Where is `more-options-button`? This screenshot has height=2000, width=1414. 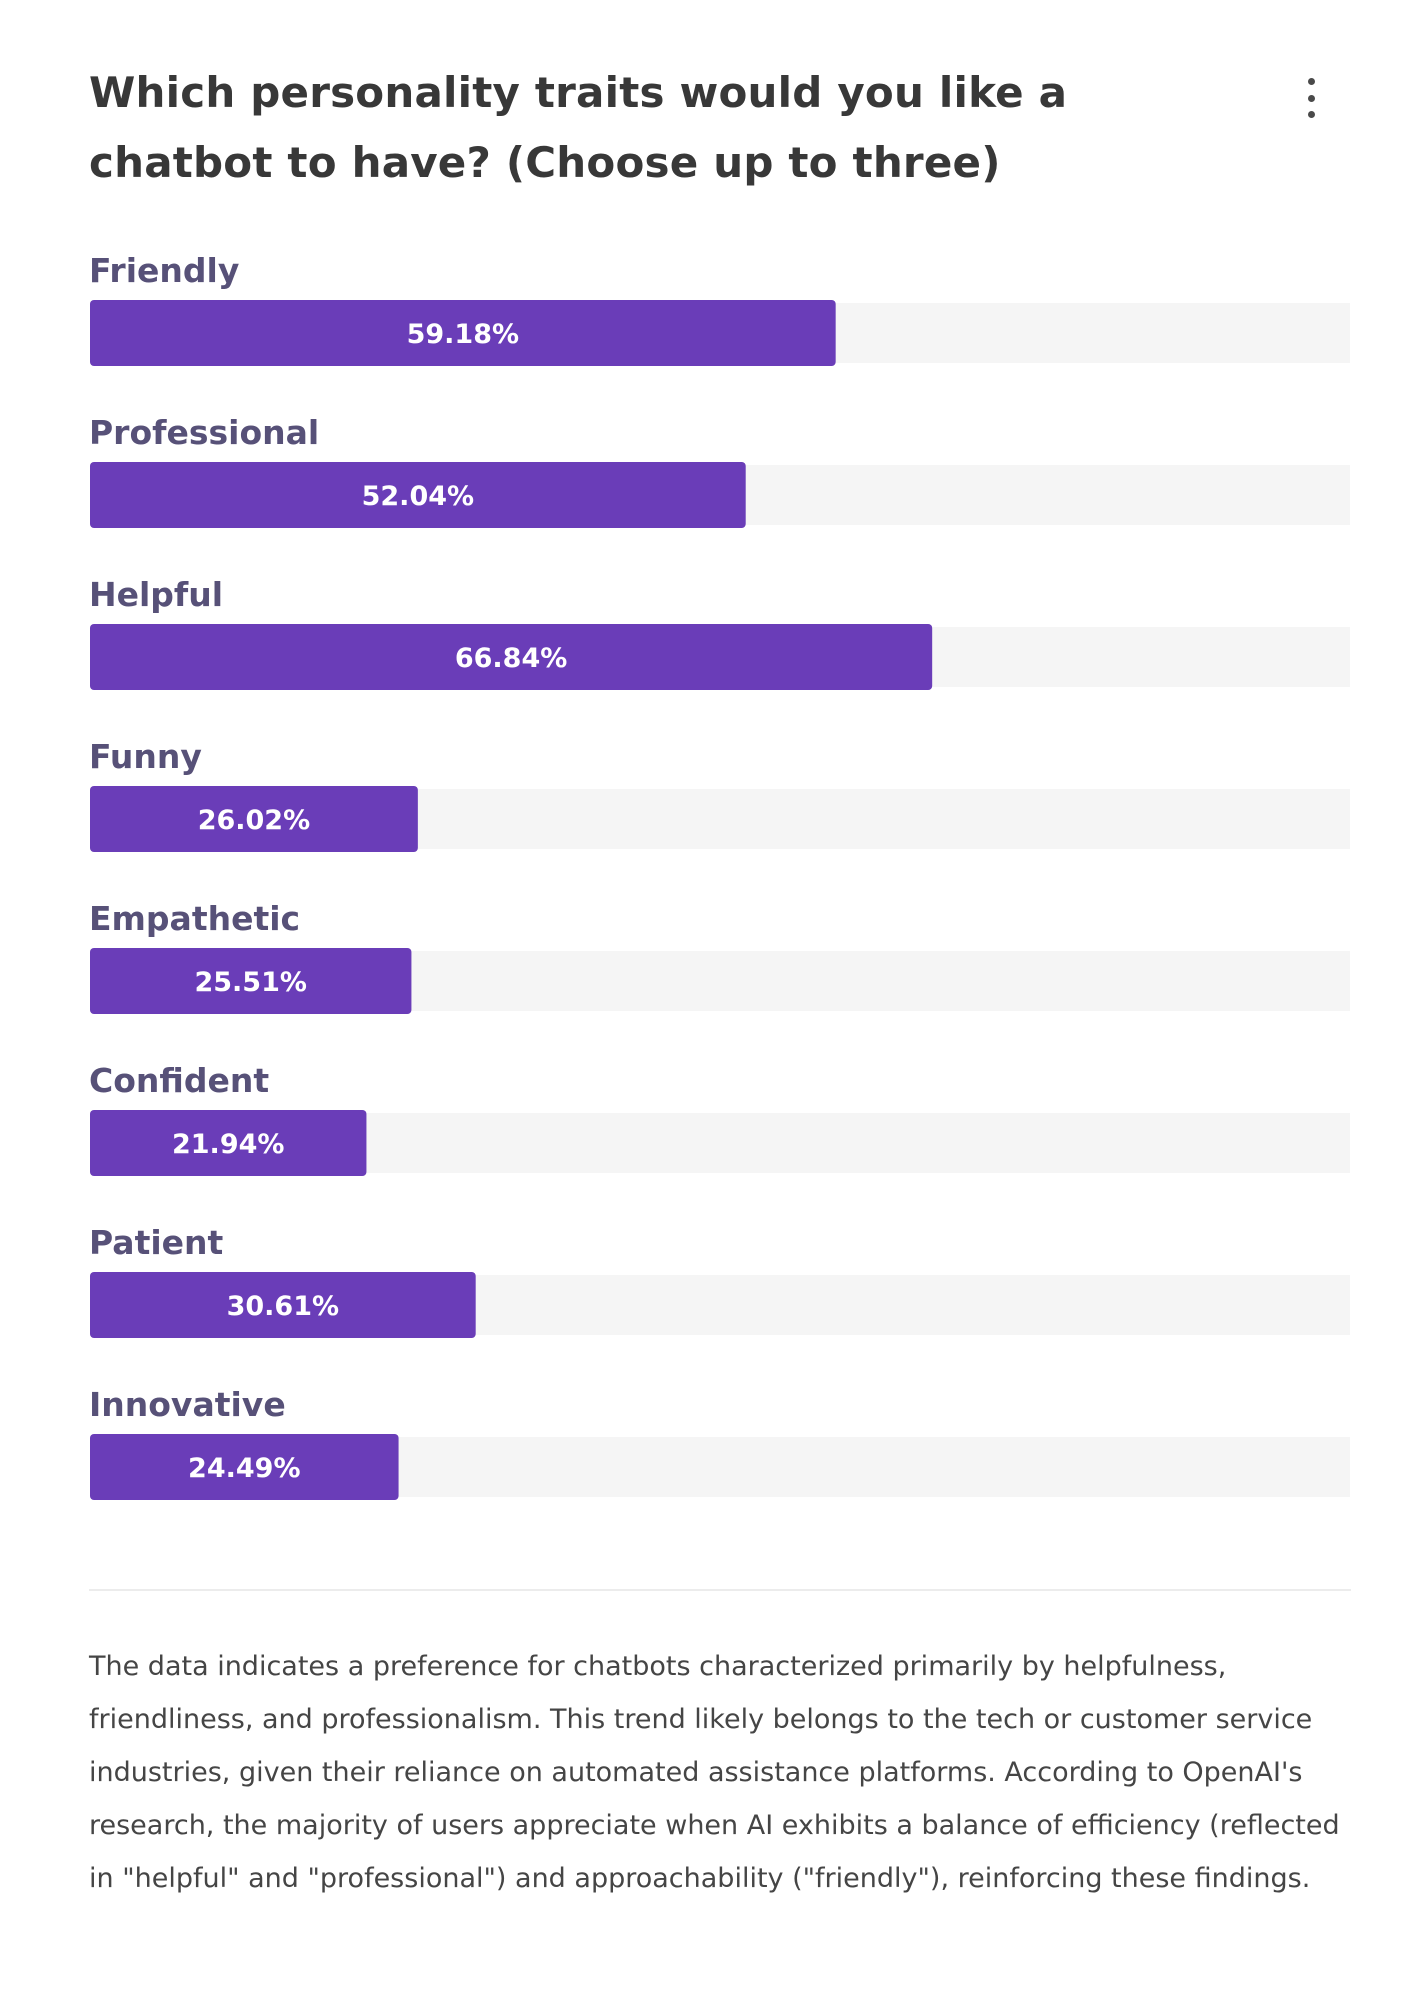 more-options-button is located at coordinates (1311, 98).